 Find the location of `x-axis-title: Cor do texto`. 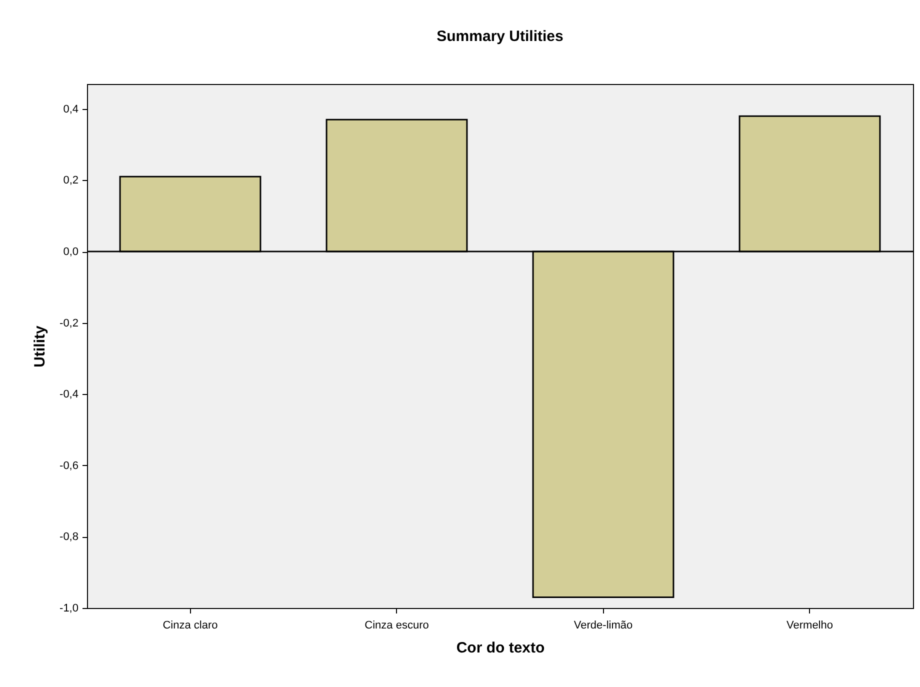

x-axis-title: Cor do texto is located at coordinates (500, 648).